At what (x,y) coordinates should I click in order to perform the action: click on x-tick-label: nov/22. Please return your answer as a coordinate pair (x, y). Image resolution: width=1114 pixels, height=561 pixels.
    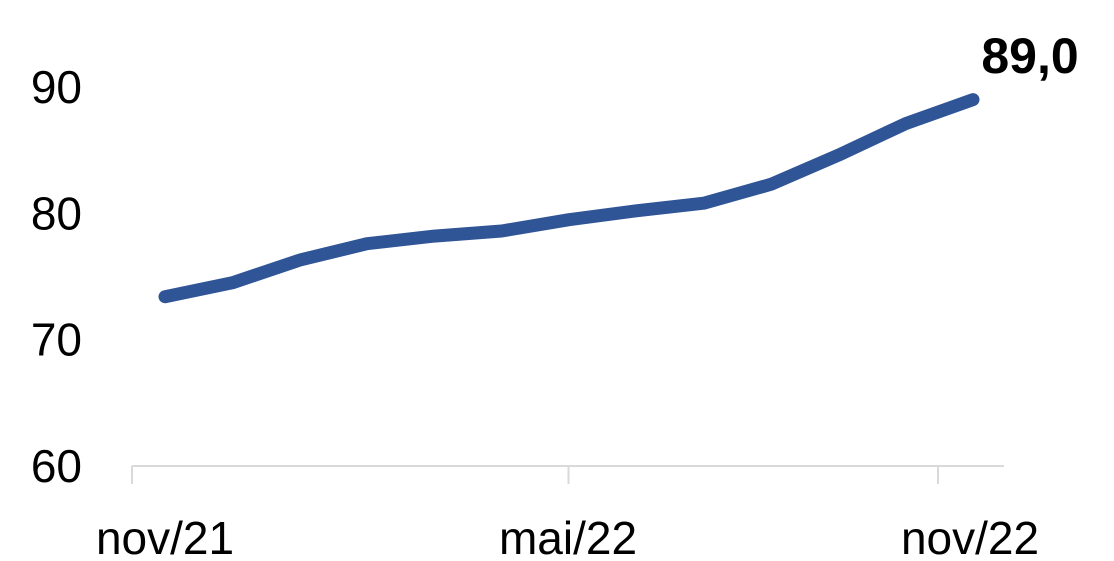
    Looking at the image, I should click on (970, 536).